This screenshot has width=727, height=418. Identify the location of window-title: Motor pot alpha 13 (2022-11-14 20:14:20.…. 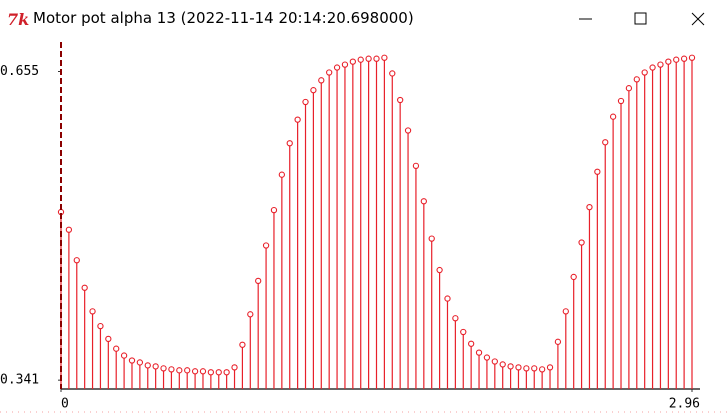
(223, 18).